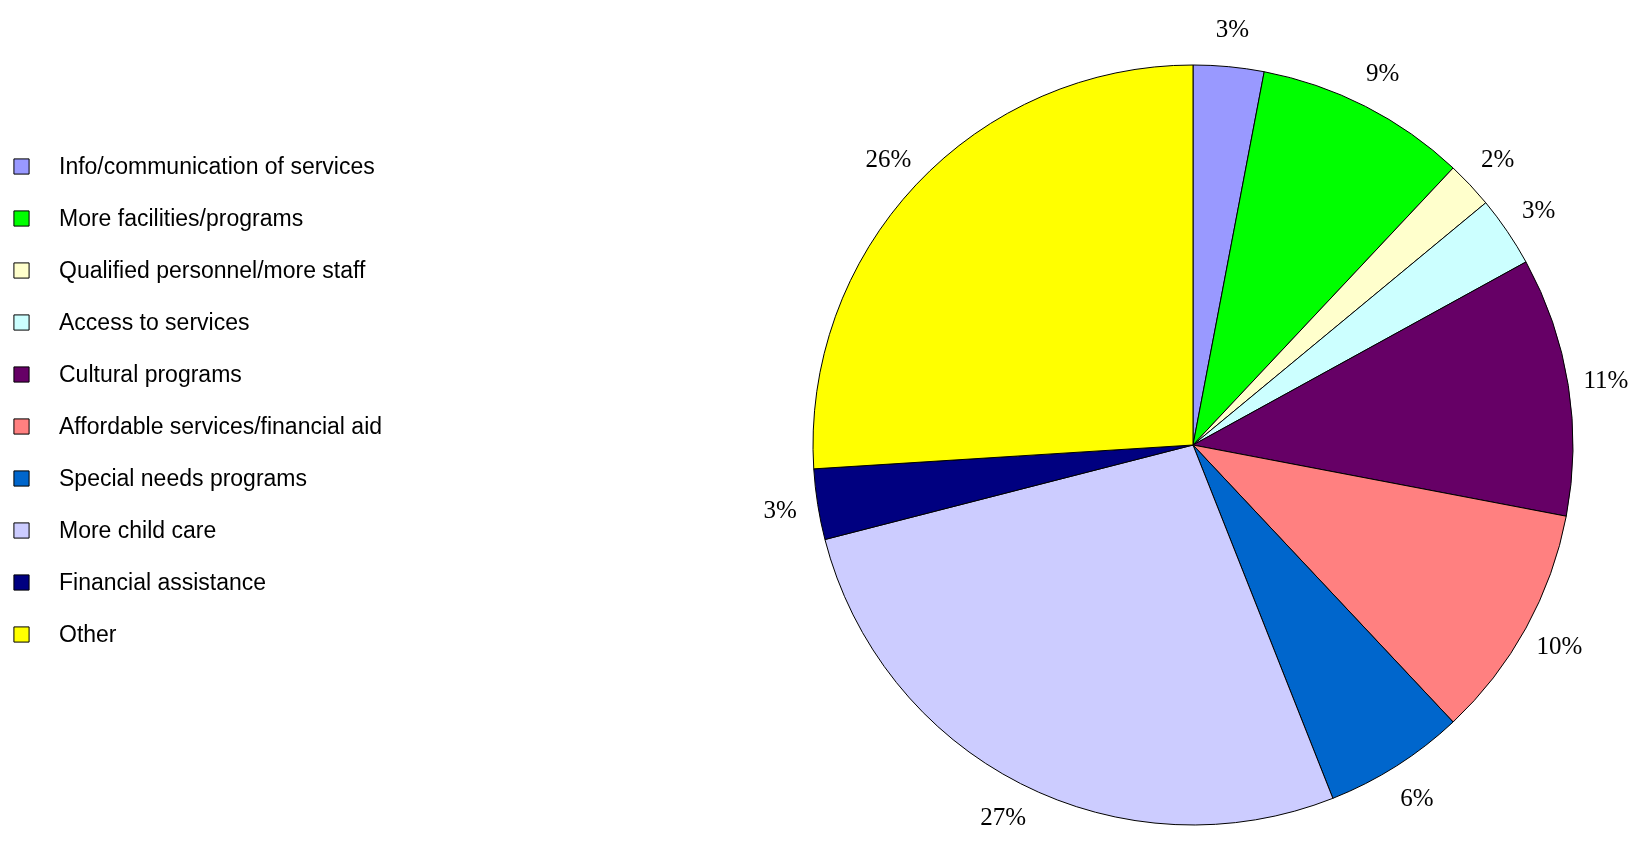  What do you see at coordinates (213, 269) in the screenshot?
I see `legend-label: Qualified personnel/more staff` at bounding box center [213, 269].